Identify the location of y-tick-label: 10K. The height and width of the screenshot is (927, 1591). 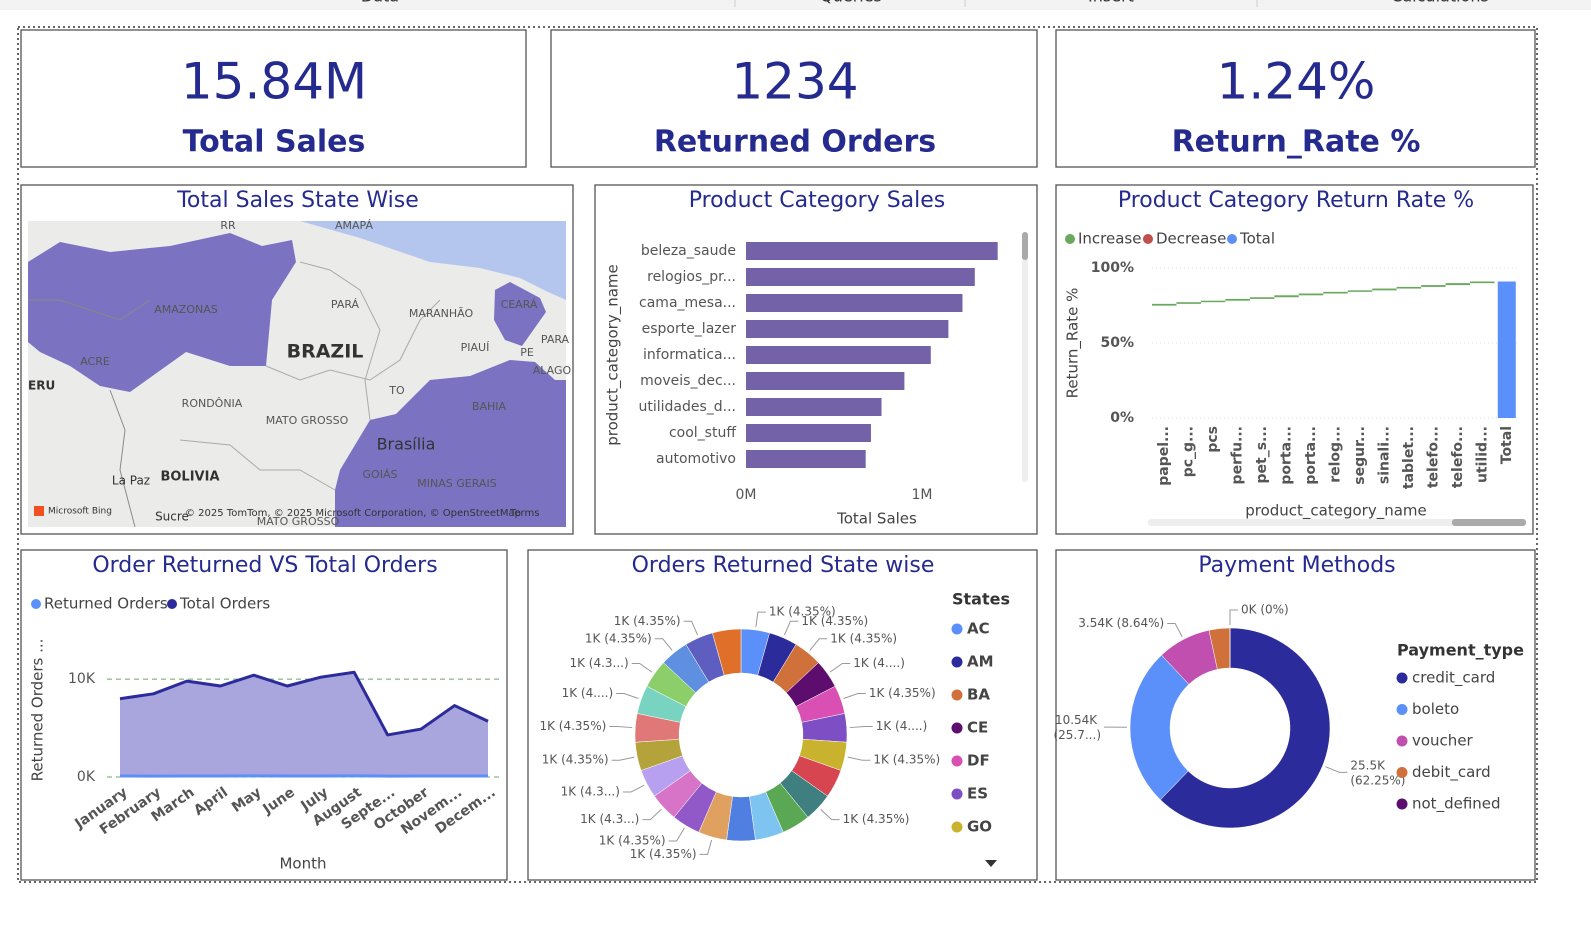
(82, 679).